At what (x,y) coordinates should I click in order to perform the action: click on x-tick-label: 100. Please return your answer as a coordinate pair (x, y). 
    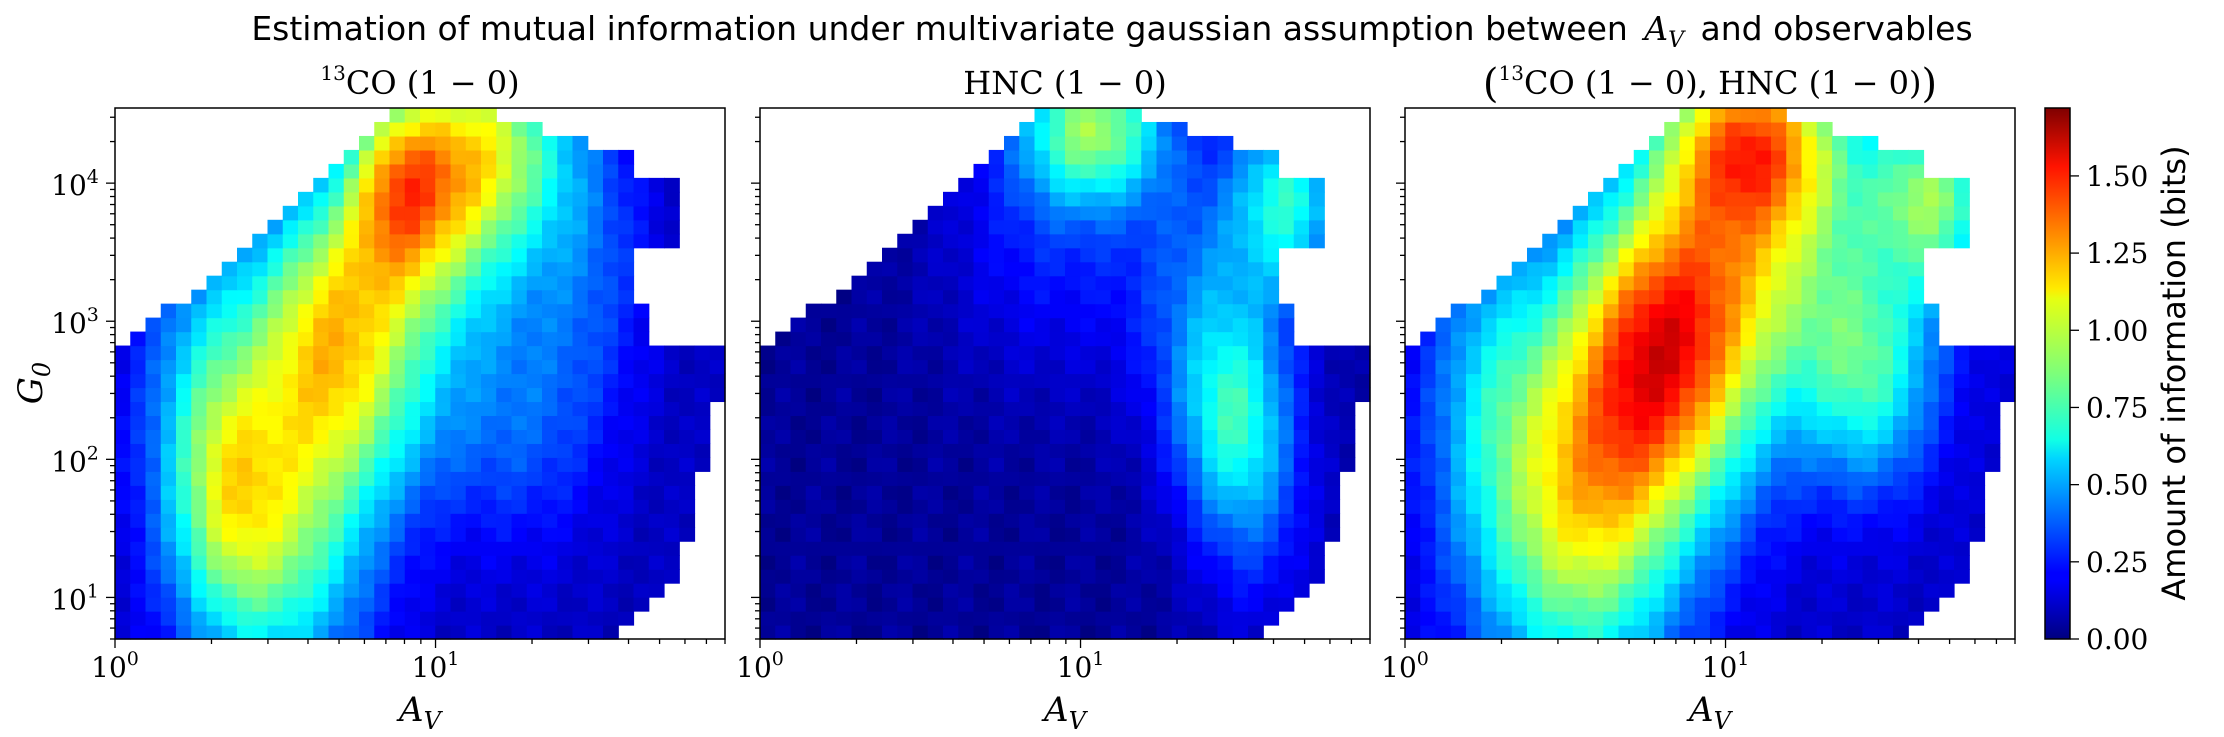
    Looking at the image, I should click on (760, 666).